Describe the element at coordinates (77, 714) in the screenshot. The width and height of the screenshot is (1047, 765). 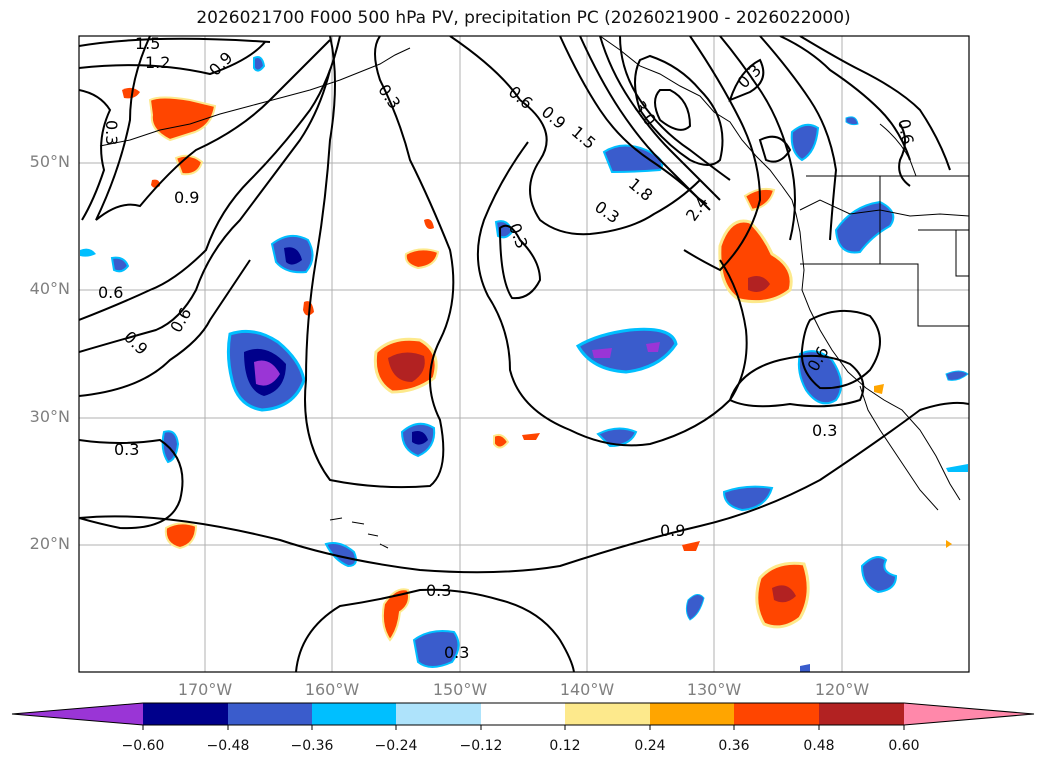
I see `colorbar-under-arrow` at that location.